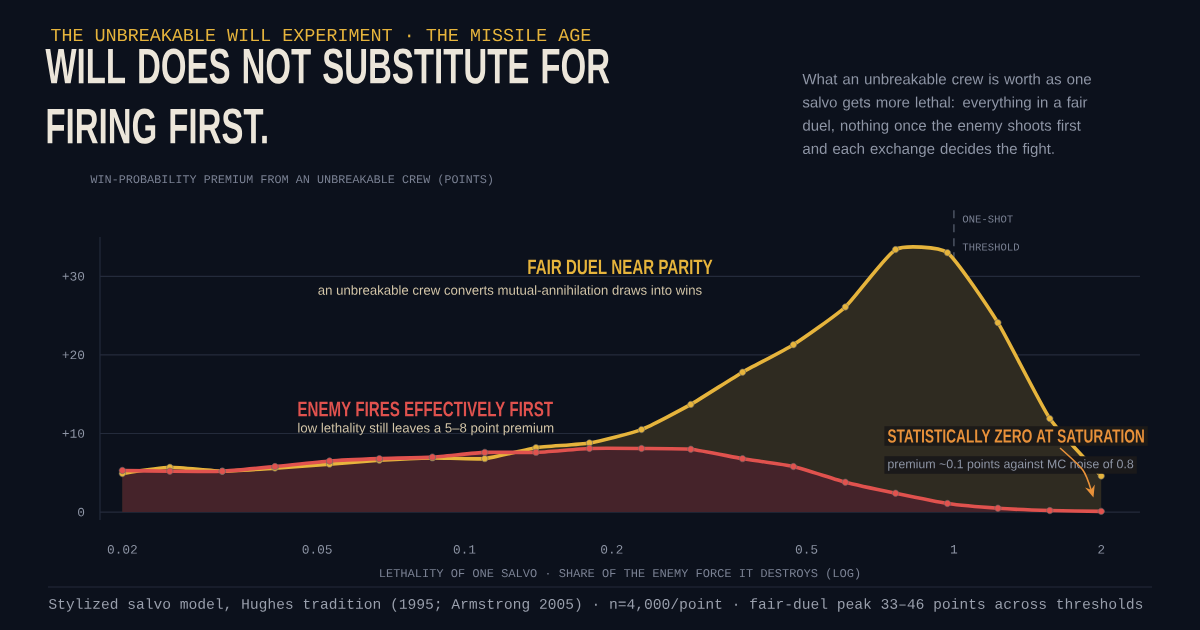  Describe the element at coordinates (1101, 549) in the screenshot. I see `x-tick-label: 2` at that location.